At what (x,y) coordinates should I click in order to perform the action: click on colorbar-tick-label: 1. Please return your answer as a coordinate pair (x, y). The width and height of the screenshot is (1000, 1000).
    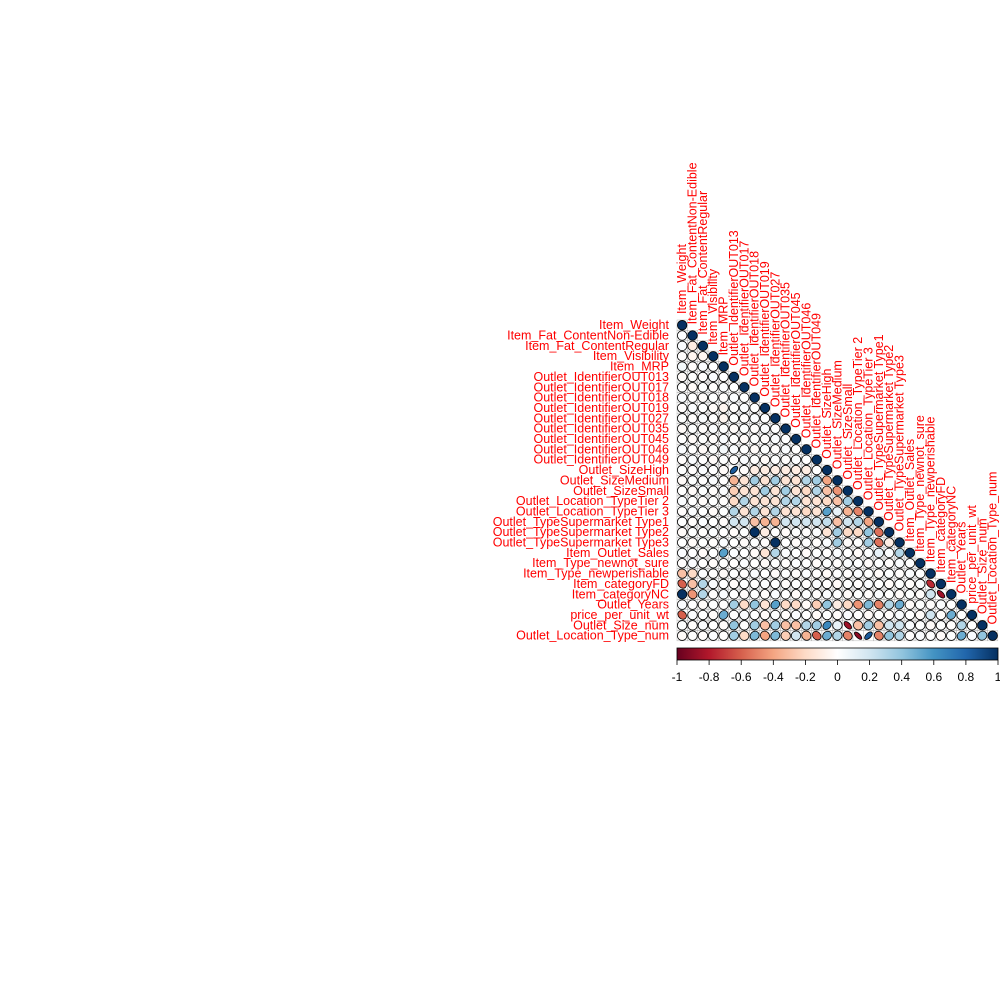
    Looking at the image, I should click on (997, 677).